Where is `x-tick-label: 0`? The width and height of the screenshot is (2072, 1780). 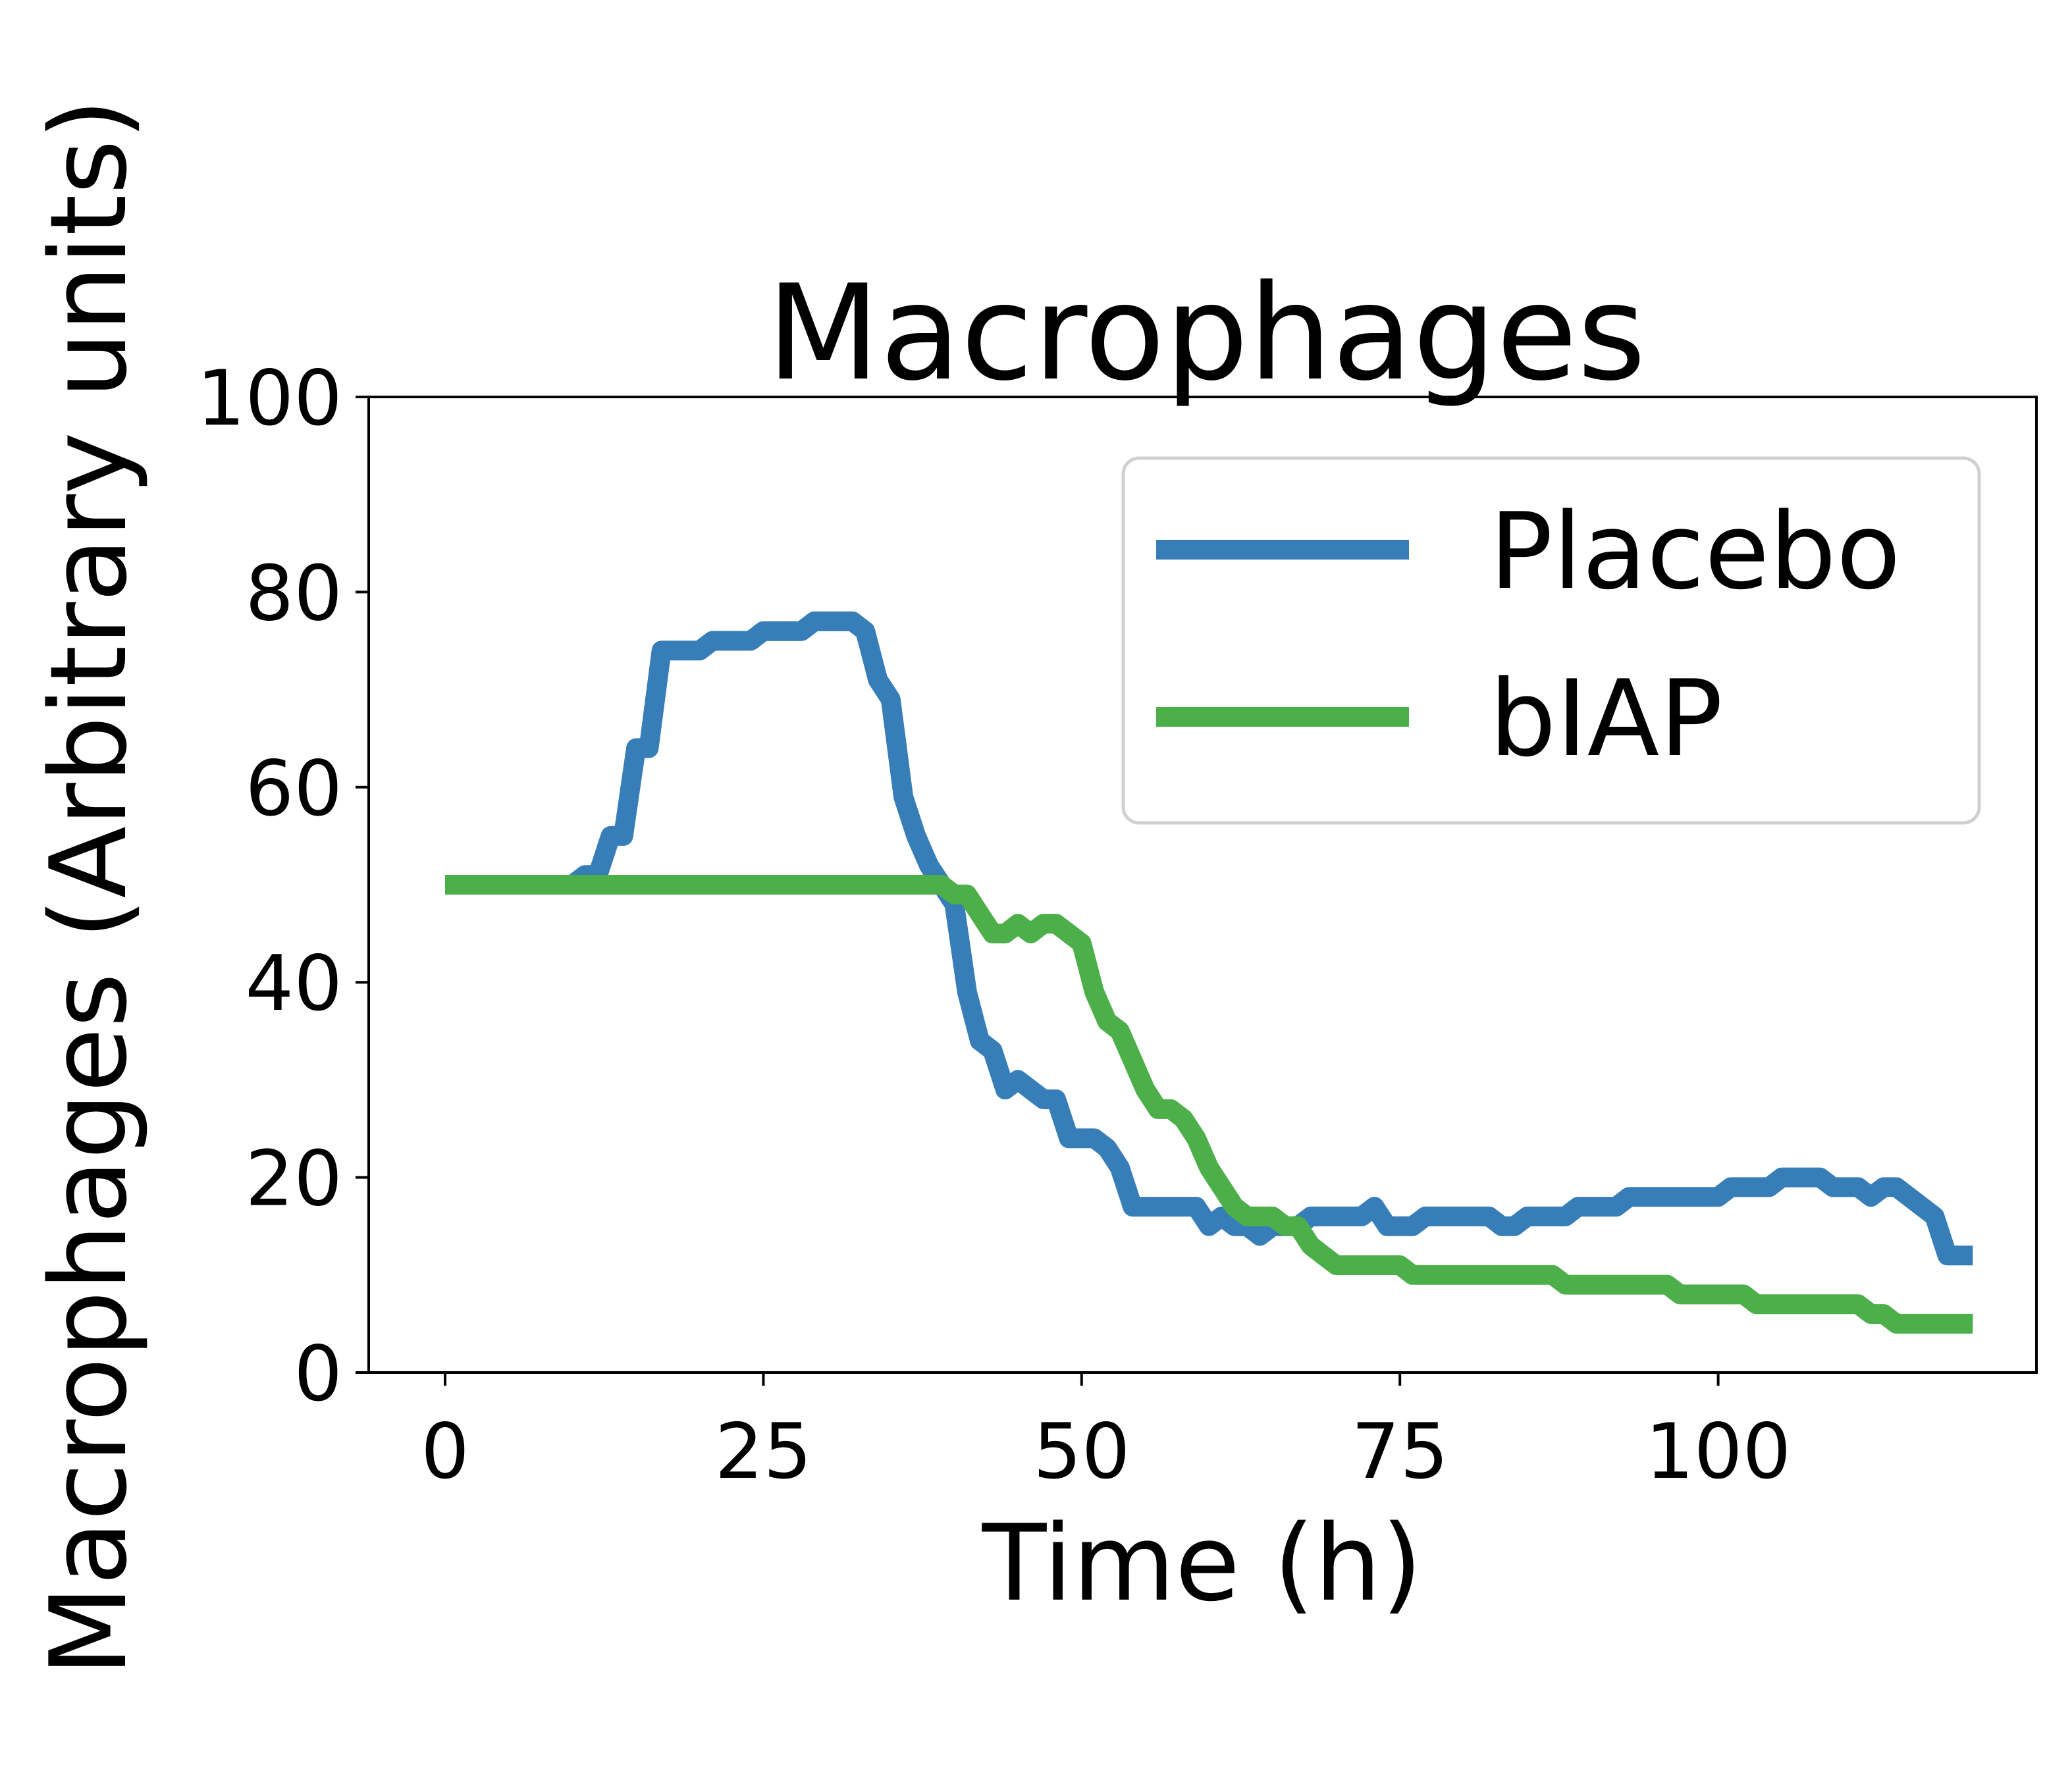 x-tick-label: 0 is located at coordinates (445, 1451).